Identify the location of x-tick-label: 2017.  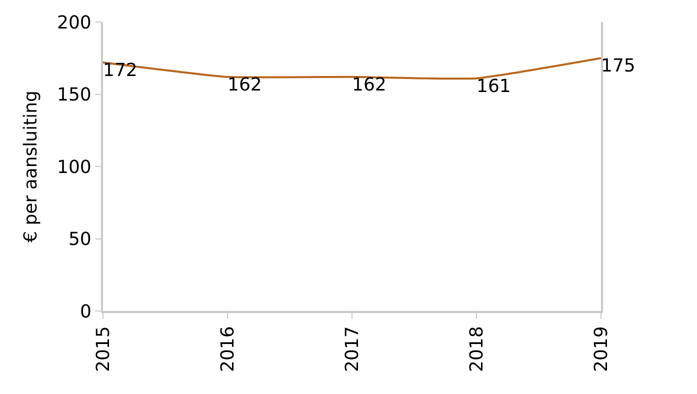
(352, 349).